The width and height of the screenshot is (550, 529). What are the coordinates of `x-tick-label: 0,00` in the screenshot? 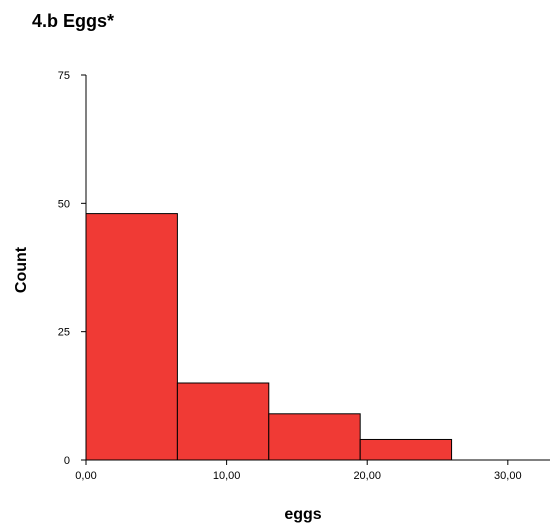 It's located at (85, 476).